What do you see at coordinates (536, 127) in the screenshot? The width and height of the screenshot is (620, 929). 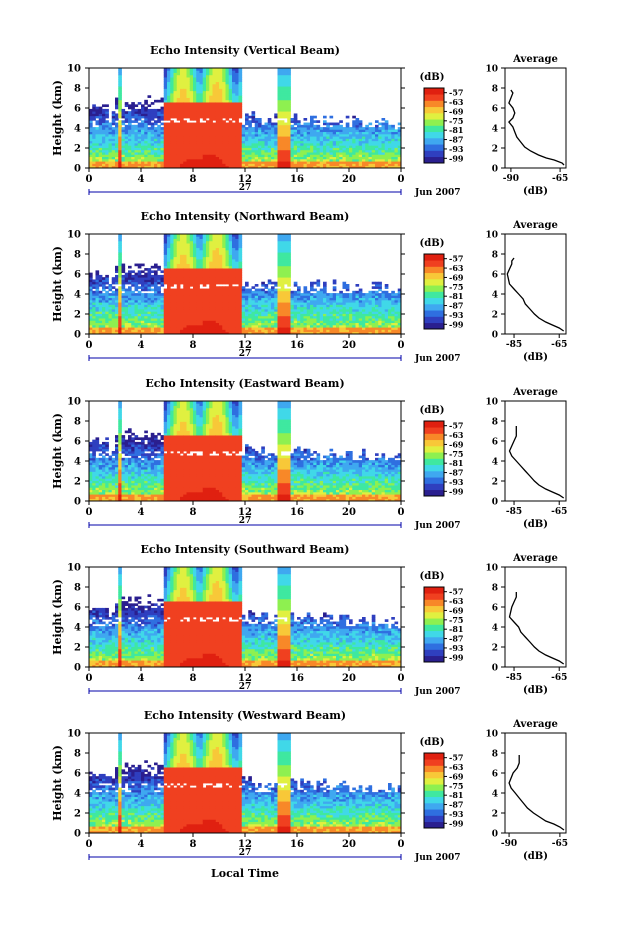 I see `profile-line` at bounding box center [536, 127].